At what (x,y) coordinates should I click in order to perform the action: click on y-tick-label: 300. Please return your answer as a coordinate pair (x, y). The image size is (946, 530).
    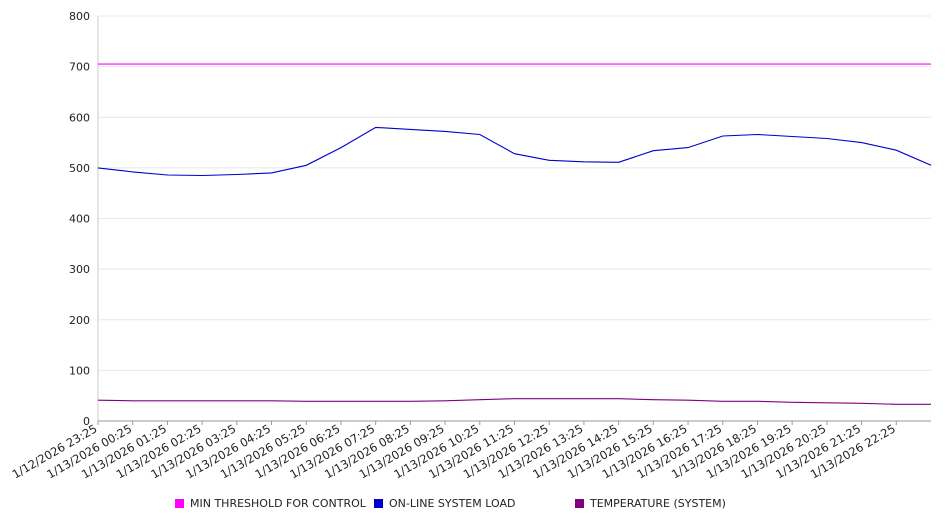
    Looking at the image, I should click on (79, 269).